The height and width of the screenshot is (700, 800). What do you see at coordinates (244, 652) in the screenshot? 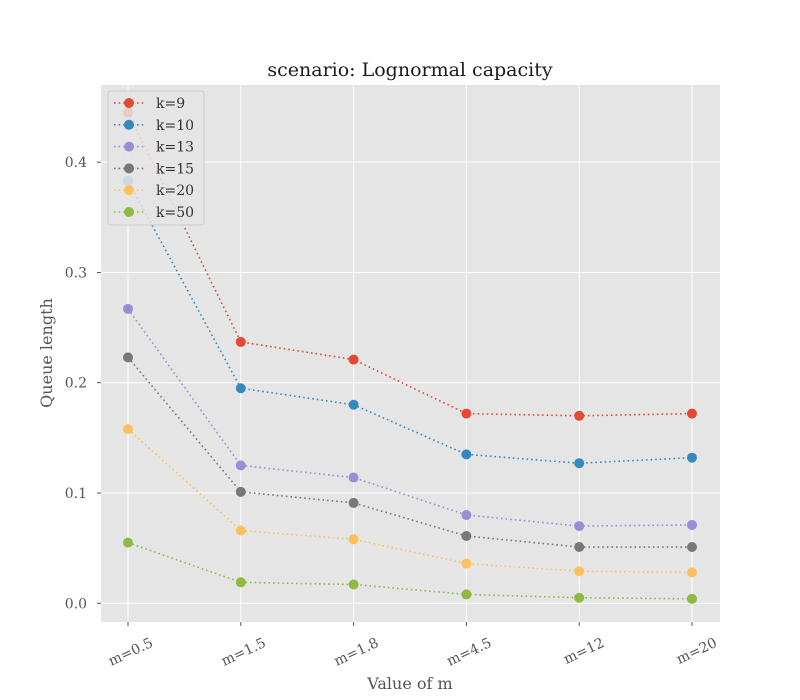
I see `x-tick-label: m=1.5` at bounding box center [244, 652].